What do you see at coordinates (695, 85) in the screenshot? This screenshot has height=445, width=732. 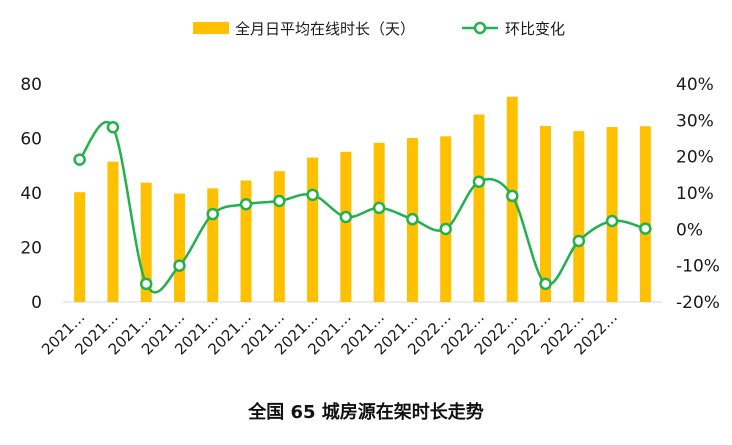 I see `right-axis-tick-label: 40%` at bounding box center [695, 85].